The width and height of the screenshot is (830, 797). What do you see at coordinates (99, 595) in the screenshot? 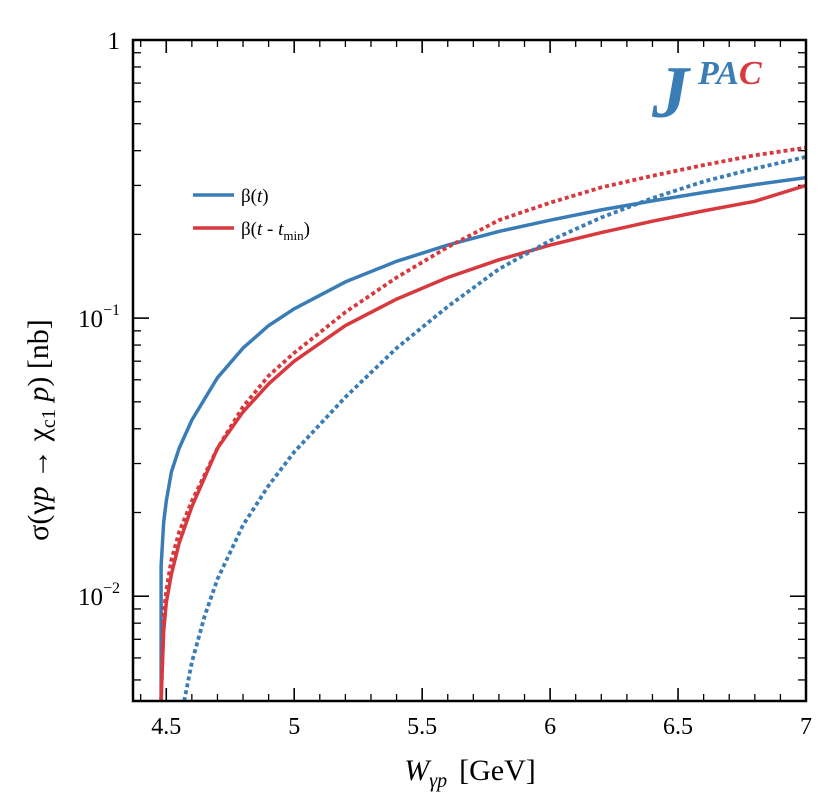
I see `y-tick-label: 10⁻²` at bounding box center [99, 595].